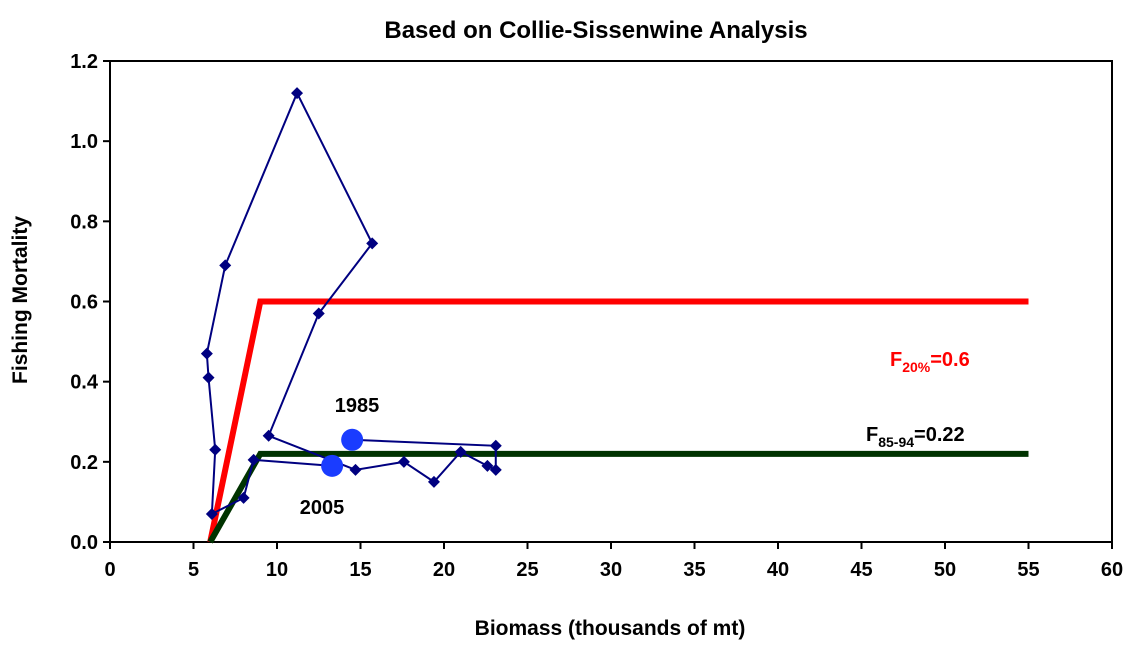 The width and height of the screenshot is (1136, 647). Describe the element at coordinates (84, 142) in the screenshot. I see `y-tick-label: 1.0` at that location.